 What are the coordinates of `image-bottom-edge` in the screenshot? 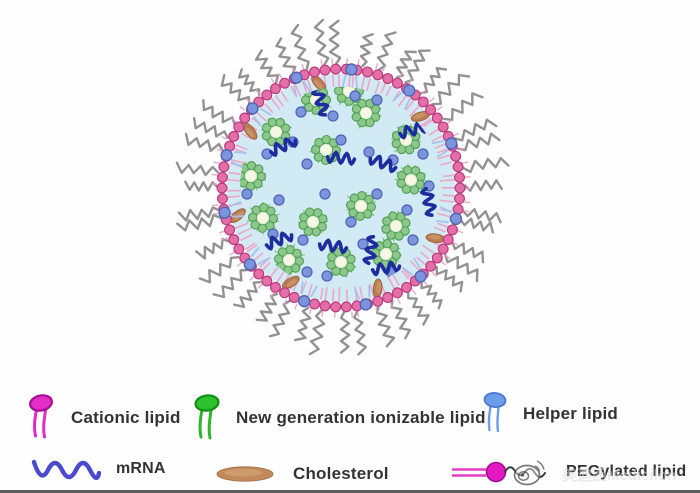 It's located at (350, 491).